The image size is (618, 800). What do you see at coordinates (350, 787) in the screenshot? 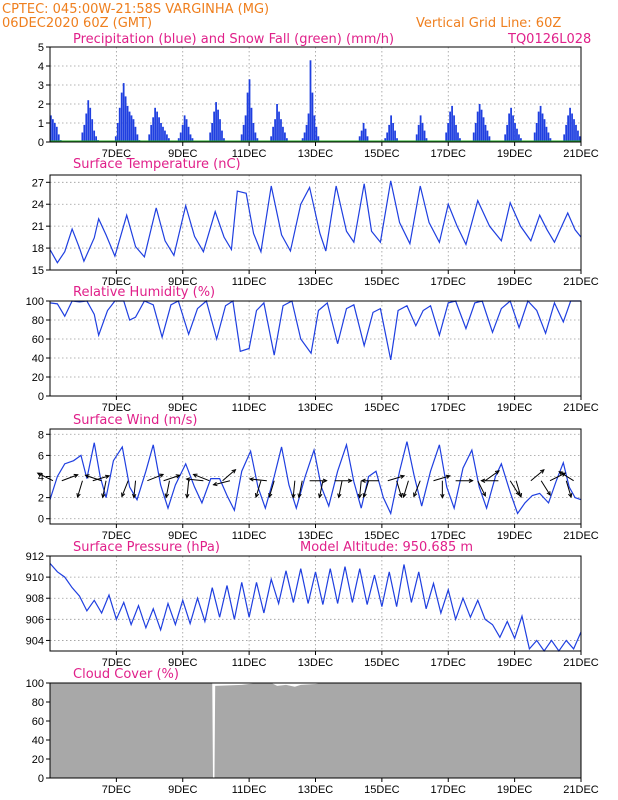
I see `cloud-x-ticks: 7DEC 9DEC 11DEC 13DEC 15DEC 17DEC 19DEC 21DEC` at bounding box center [350, 787].